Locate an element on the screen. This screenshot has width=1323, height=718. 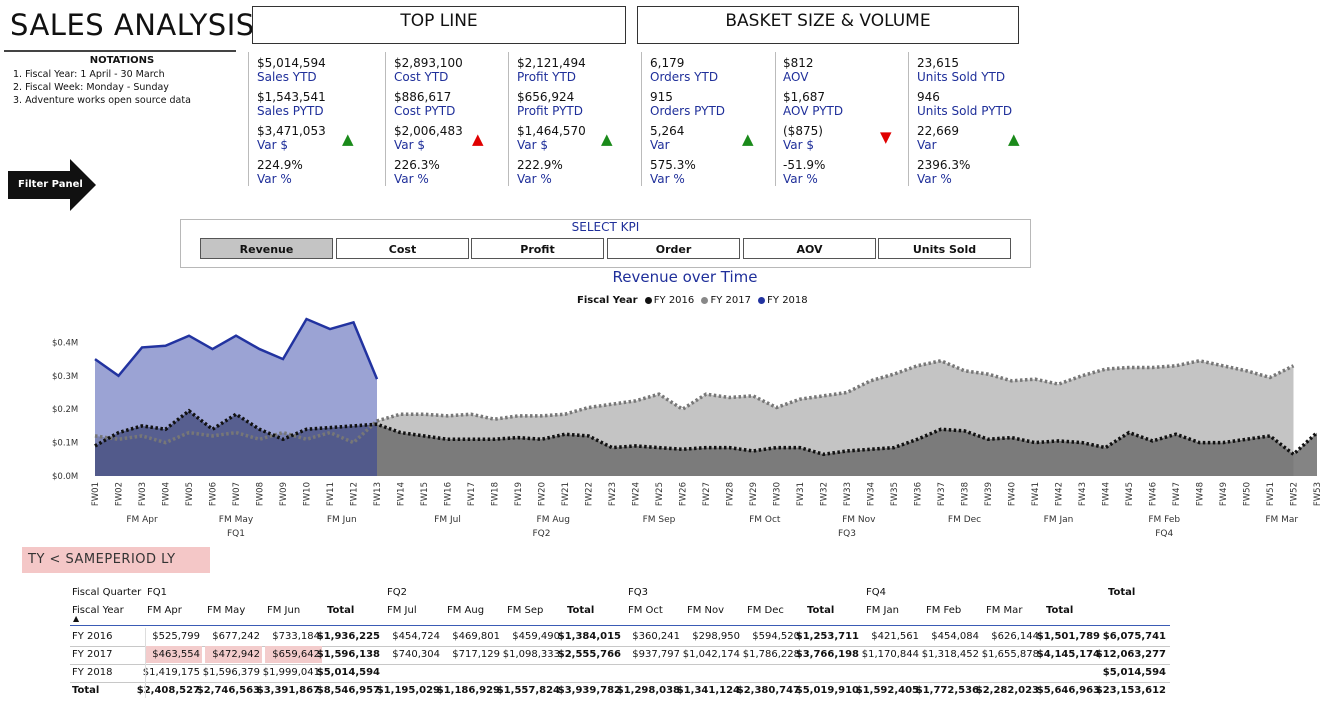
kpi-label: AOV is located at coordinates (796, 77).